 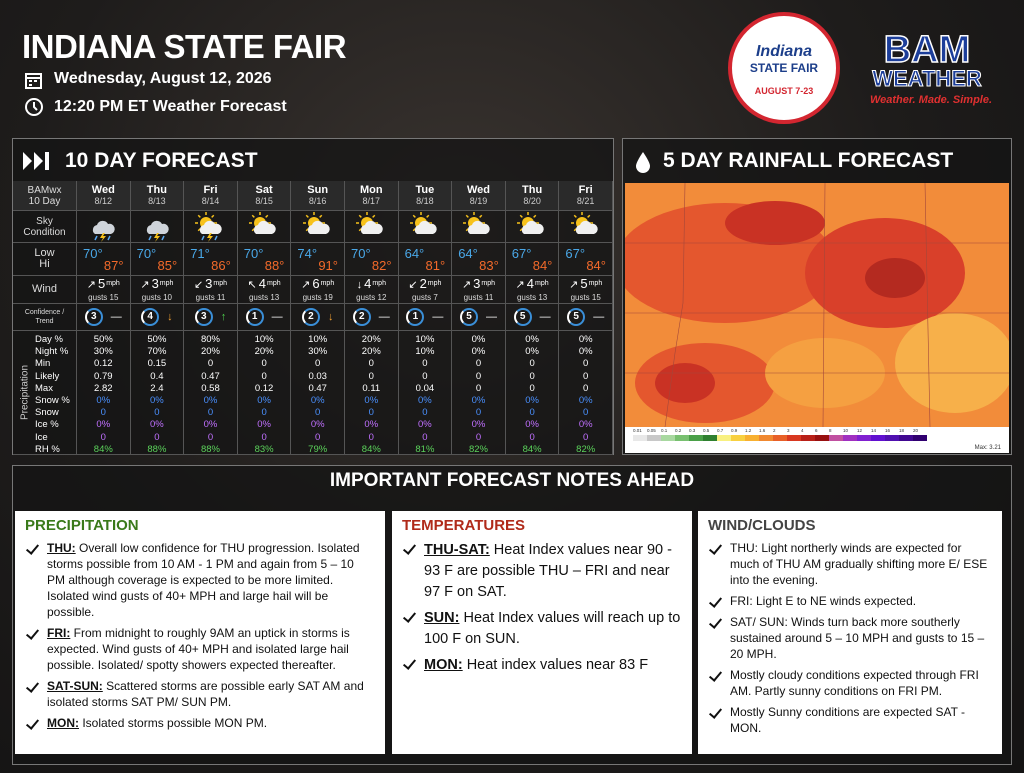 I want to click on wind-speed: 5, so click(x=584, y=283).